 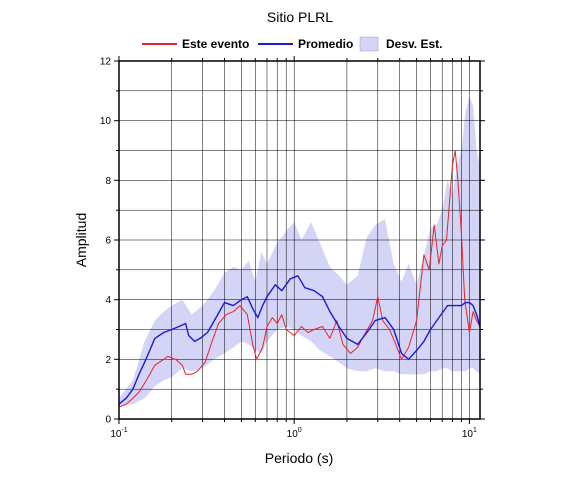 I want to click on y-axis-label: Amplitud, so click(x=81, y=240).